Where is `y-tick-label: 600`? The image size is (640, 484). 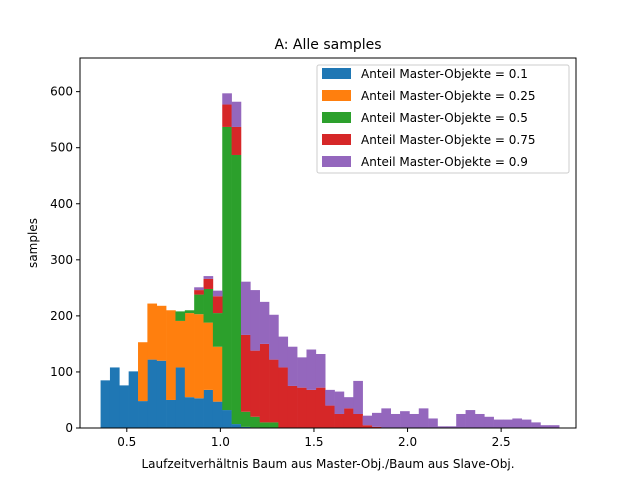 y-tick-label: 600 is located at coordinates (61, 92).